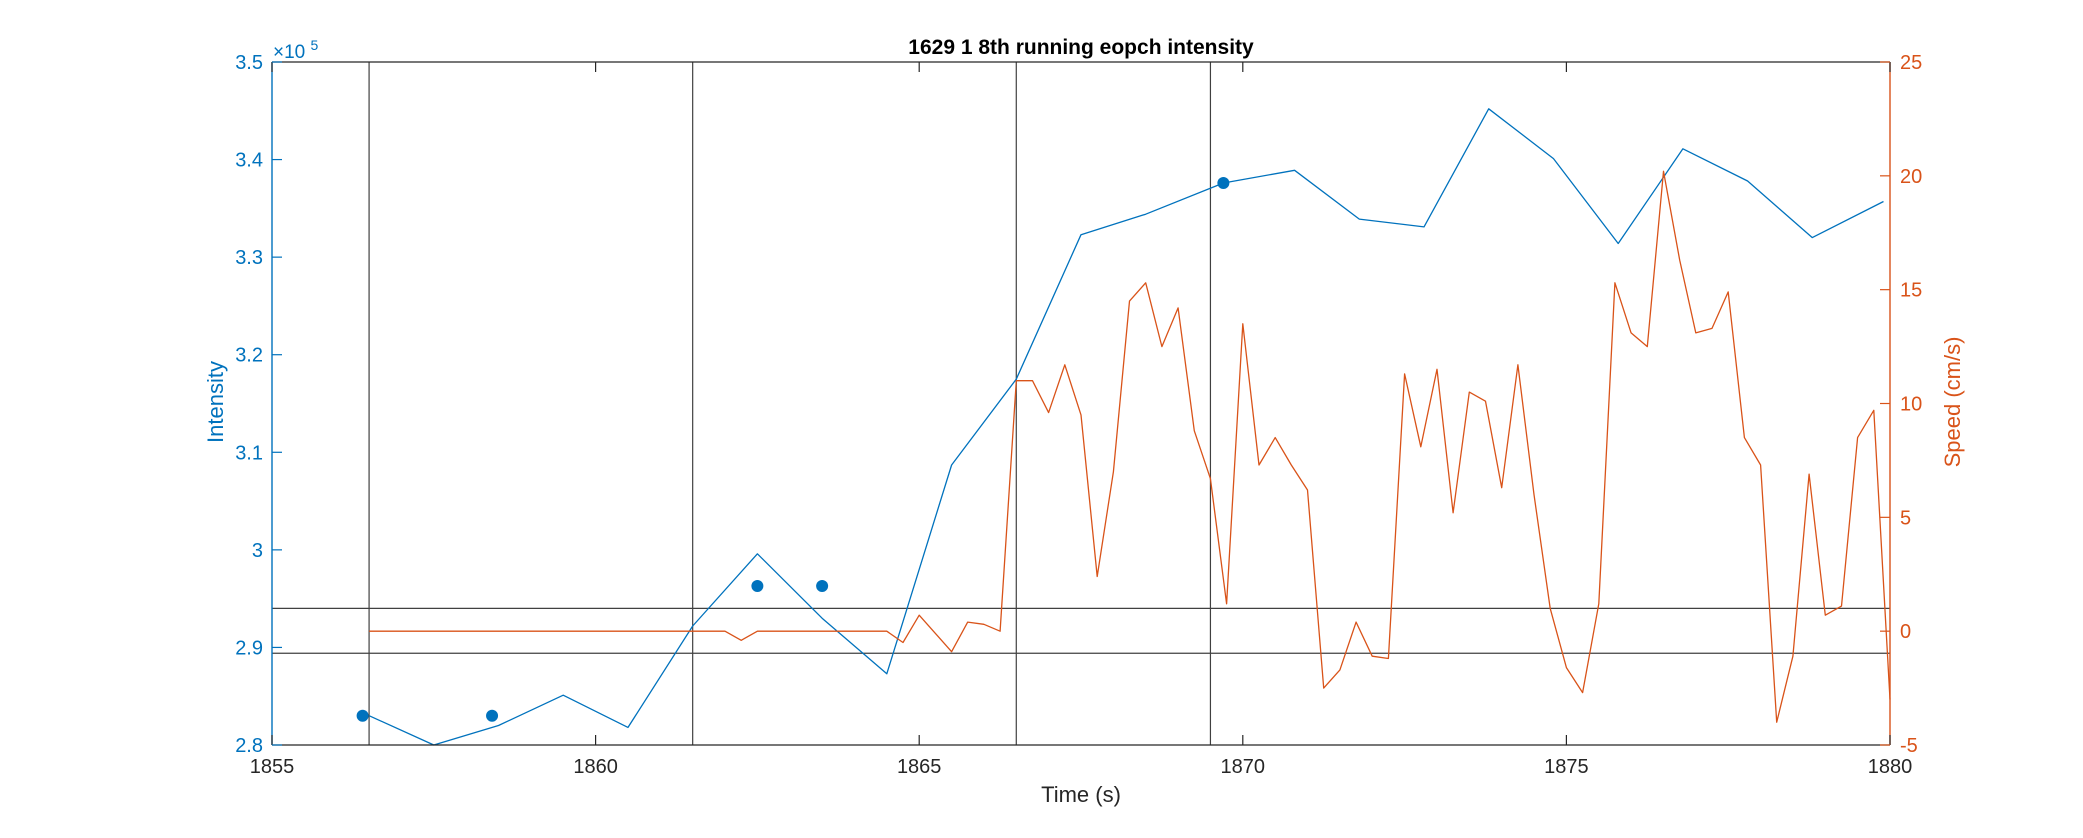 The width and height of the screenshot is (2083, 838). What do you see at coordinates (1911, 63) in the screenshot?
I see `right-y-tick-label: 25` at bounding box center [1911, 63].